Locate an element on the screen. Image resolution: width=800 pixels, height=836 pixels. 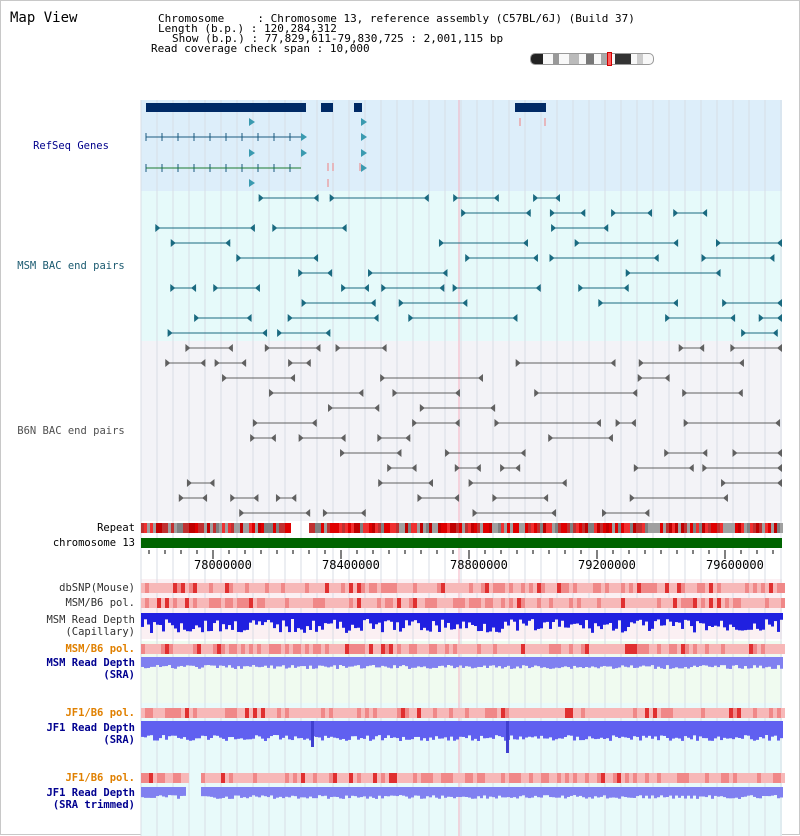
track-label-repeat: Repeat is located at coordinates (116, 528).